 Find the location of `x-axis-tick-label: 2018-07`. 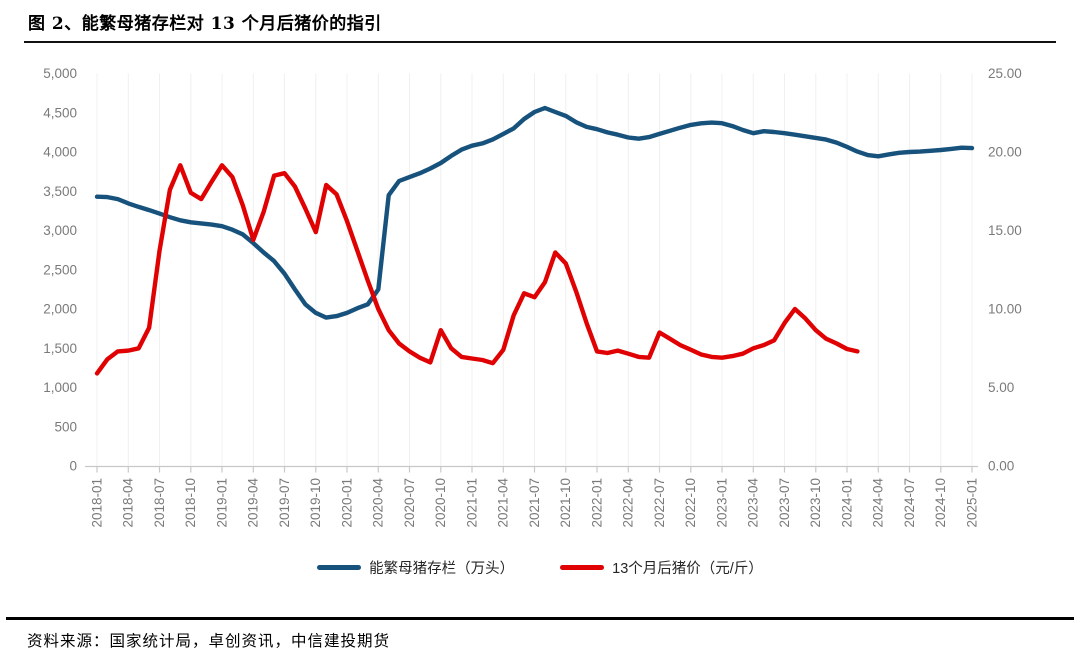

x-axis-tick-label: 2018-07 is located at coordinates (159, 503).